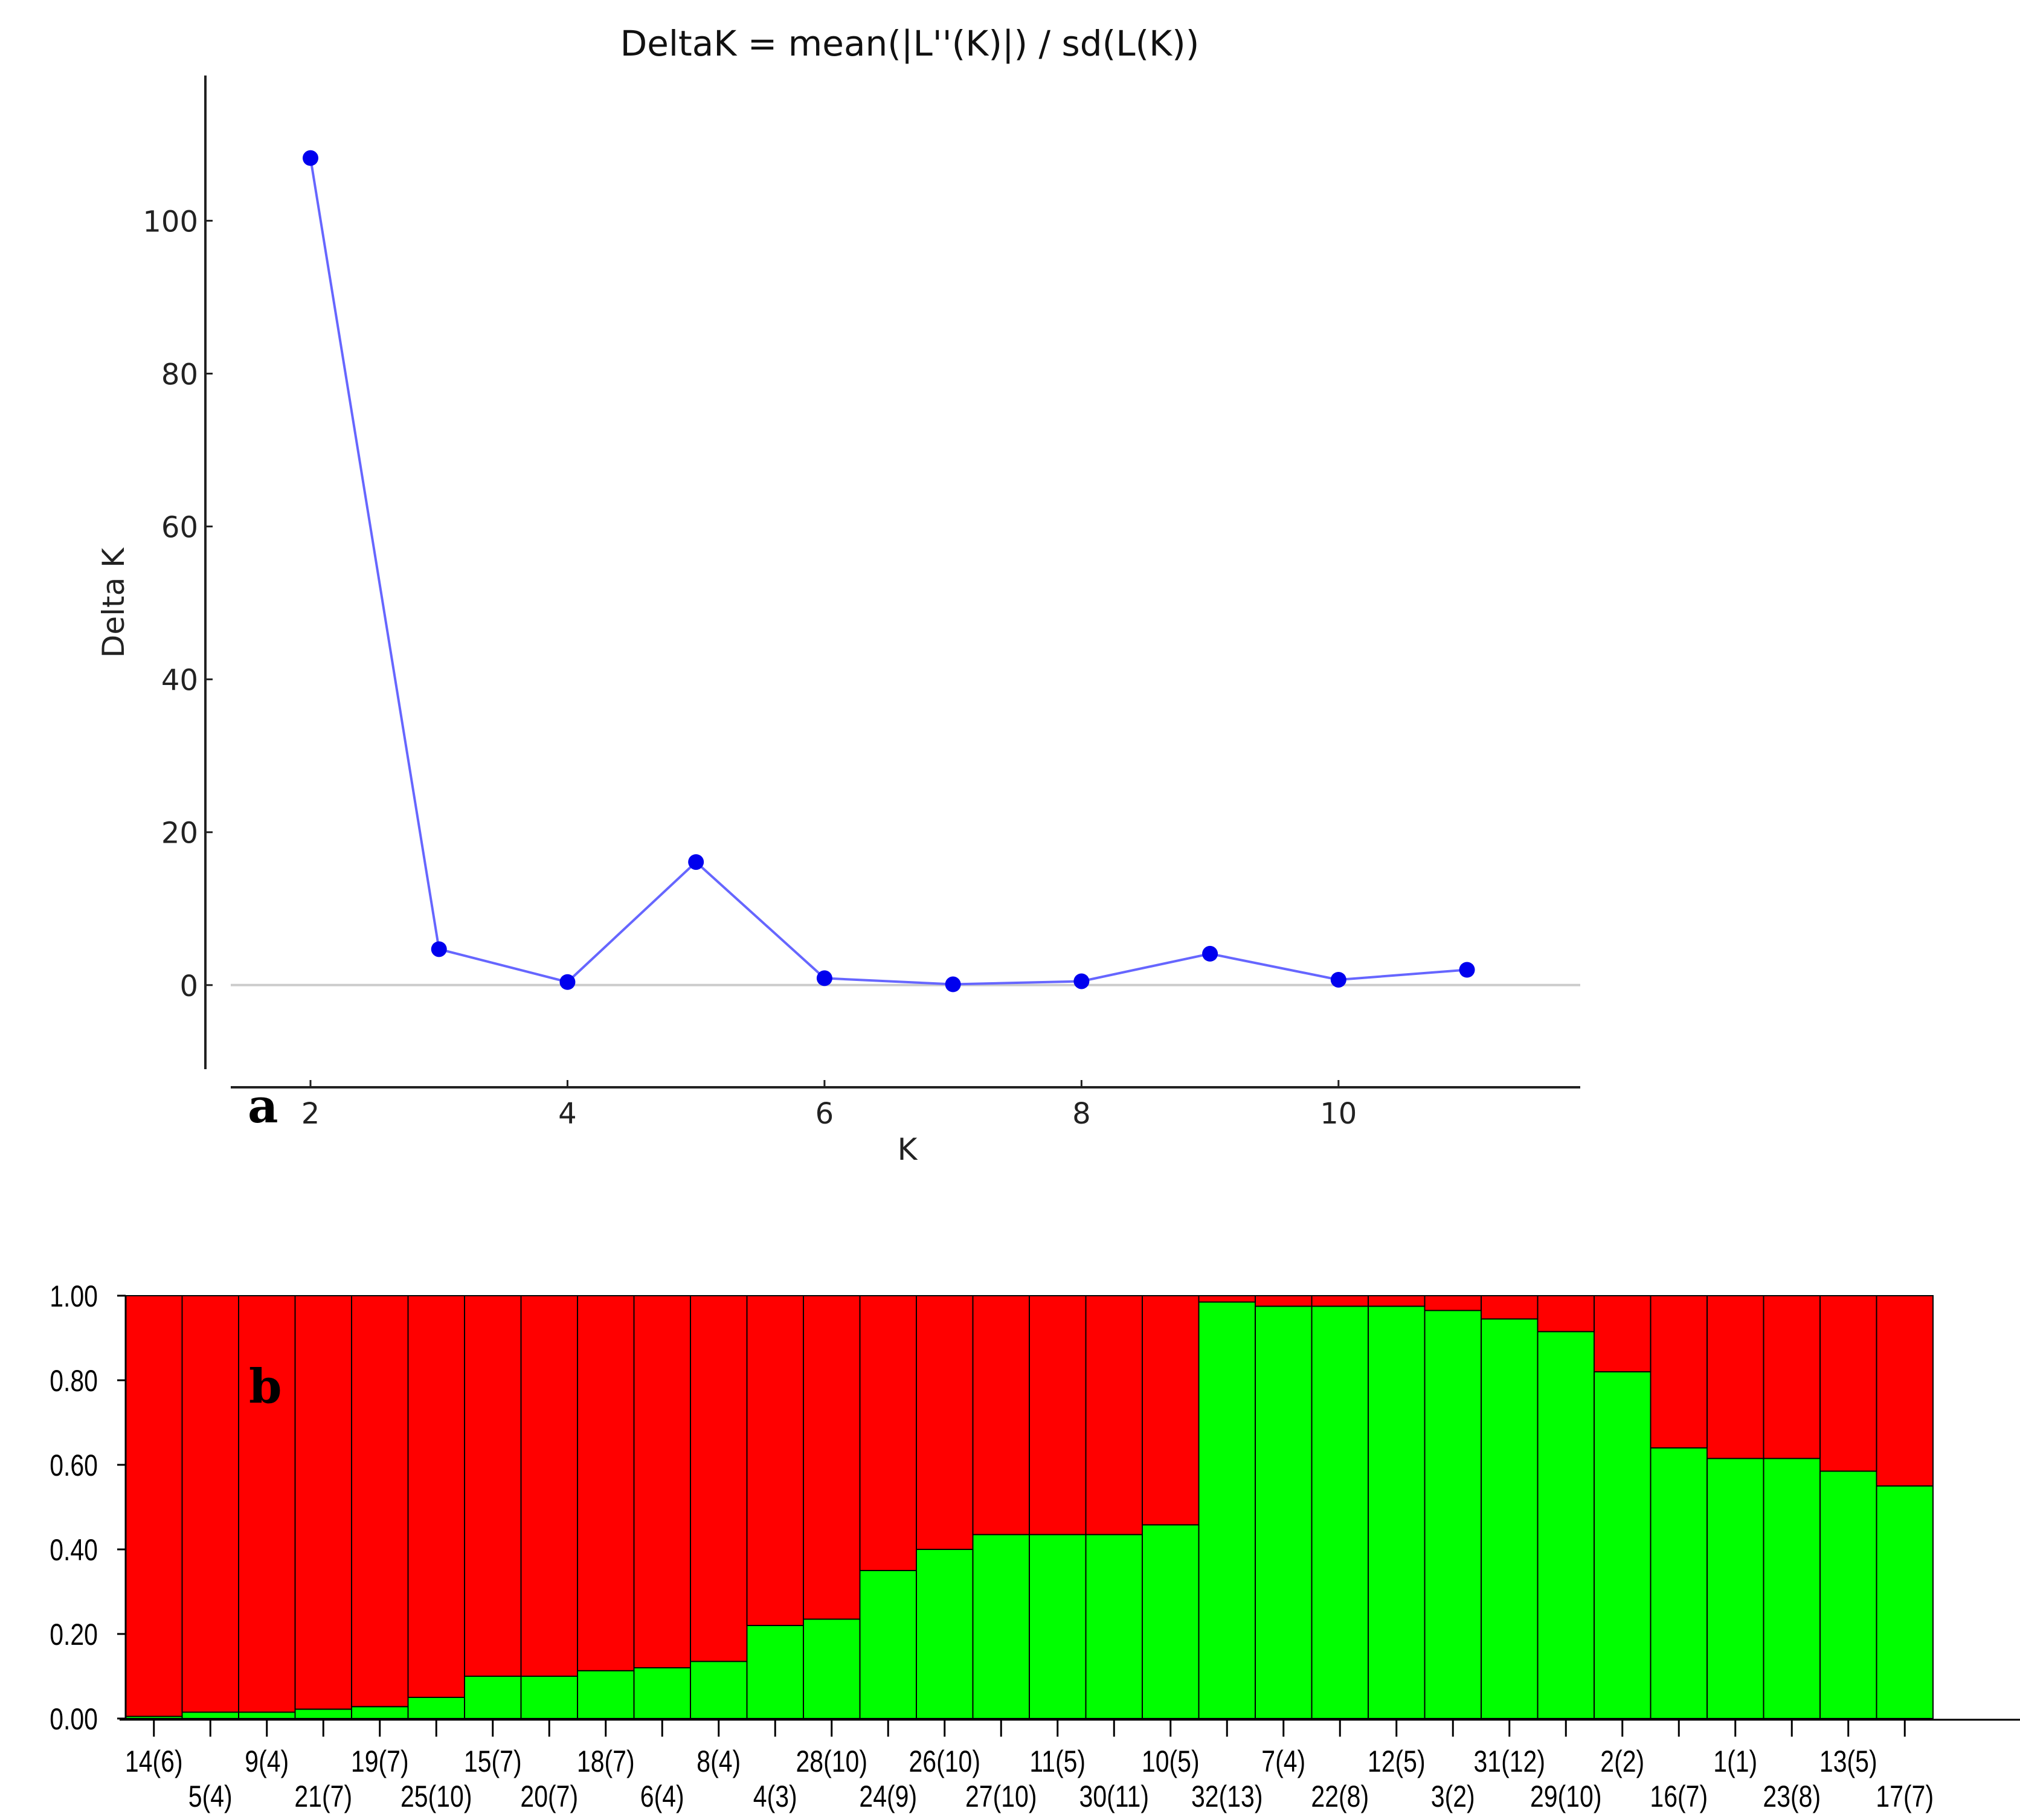  What do you see at coordinates (74, 1381) in the screenshot?
I see `y-tick-label-b: 0.80` at bounding box center [74, 1381].